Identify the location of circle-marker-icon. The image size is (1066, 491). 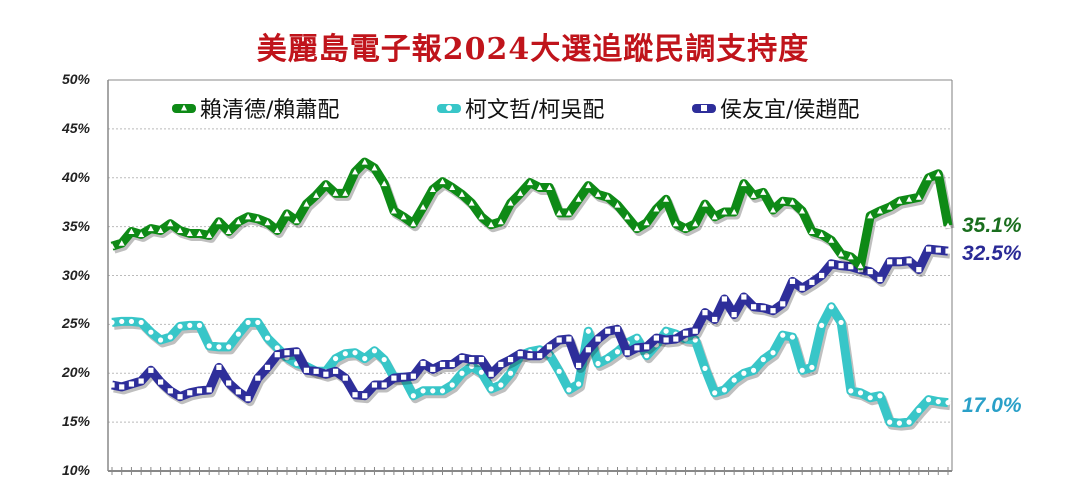
(449, 108).